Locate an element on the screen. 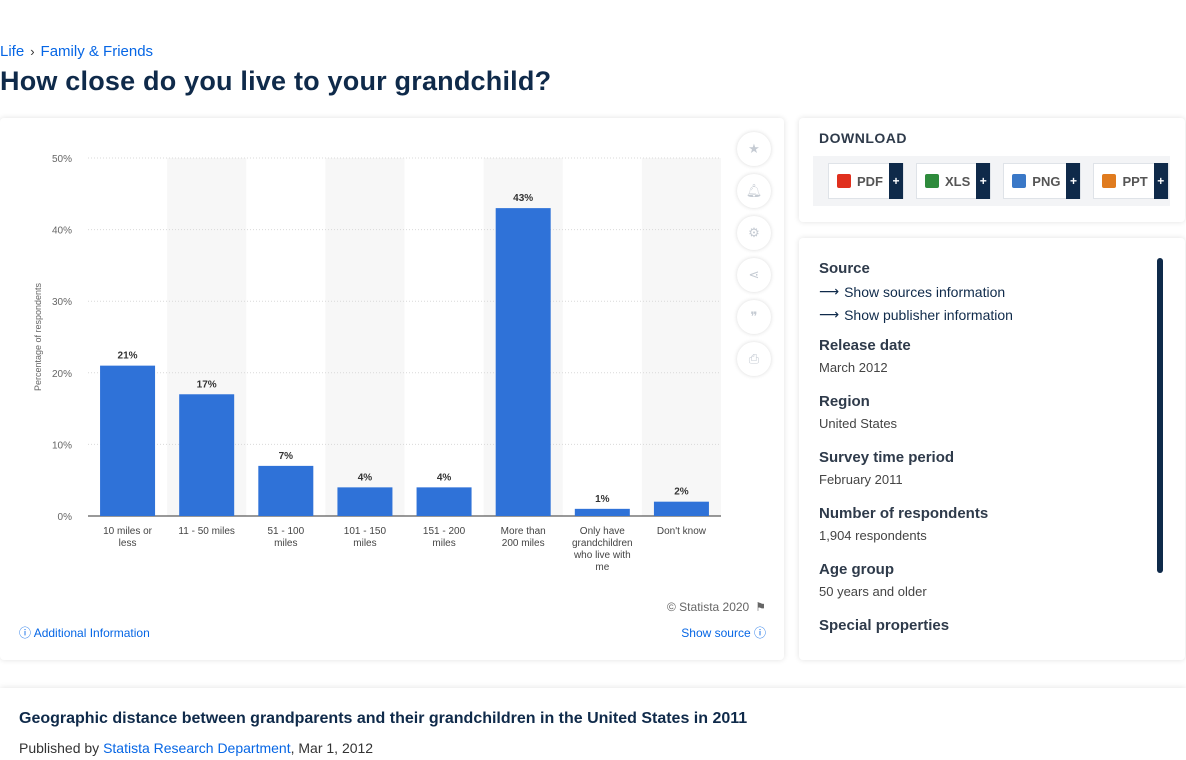 Image resolution: width=1186 pixels, height=760 pixels. special-properties-label: Special properties is located at coordinates (884, 625).